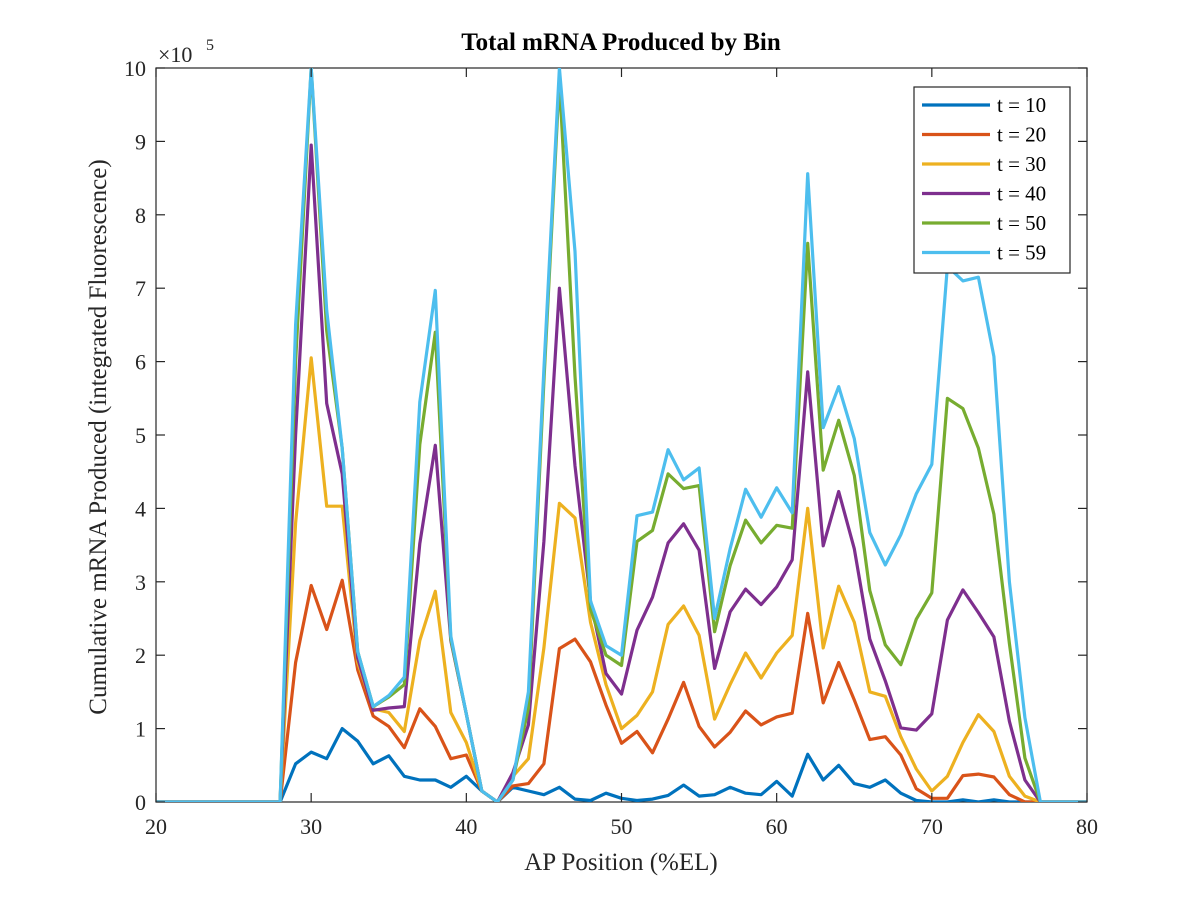 Image resolution: width=1200 pixels, height=900 pixels. Describe the element at coordinates (622, 826) in the screenshot. I see `x-tick-label: 50` at that location.